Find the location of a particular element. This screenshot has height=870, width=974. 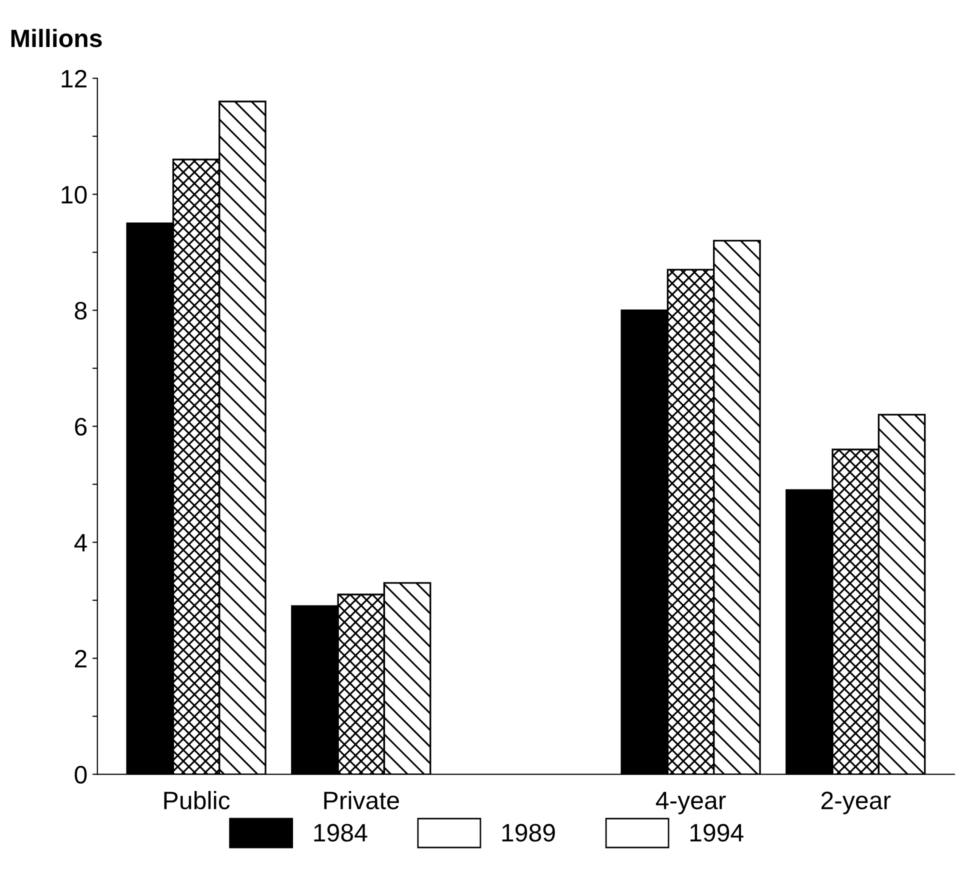

y-axis-title: Millions is located at coordinates (56, 38).